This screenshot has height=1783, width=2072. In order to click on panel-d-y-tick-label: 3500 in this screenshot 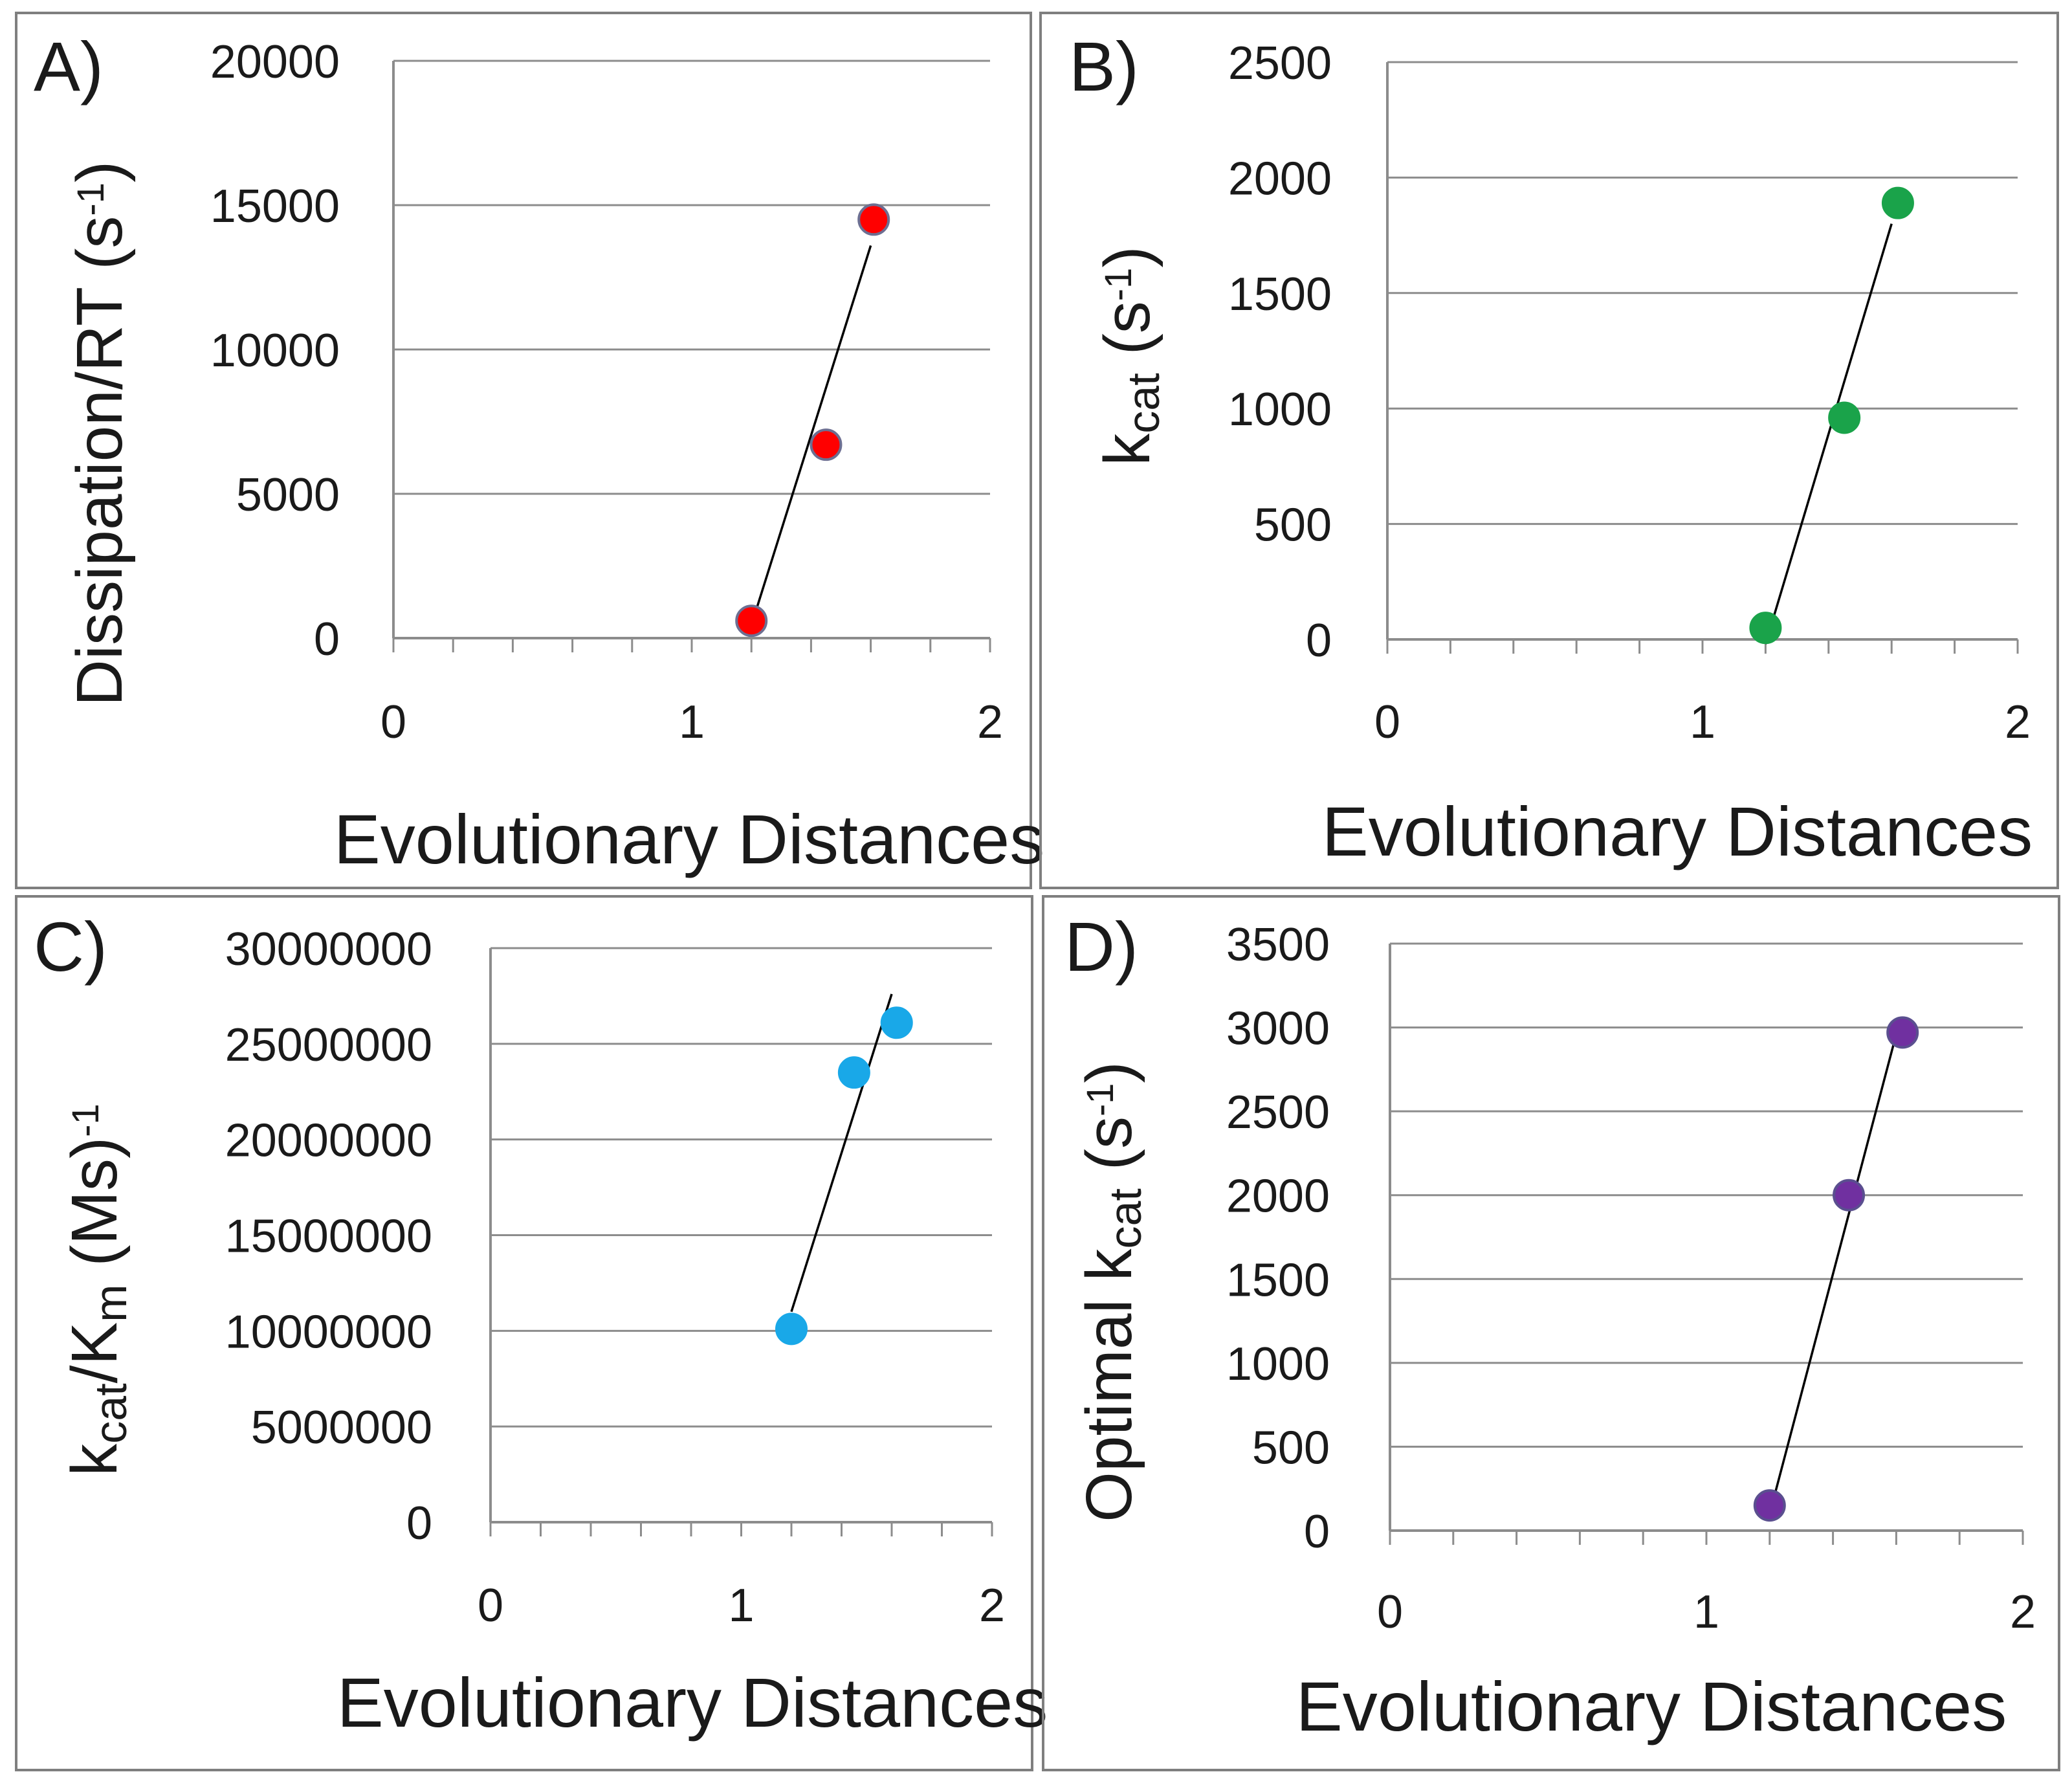, I will do `click(1278, 945)`.